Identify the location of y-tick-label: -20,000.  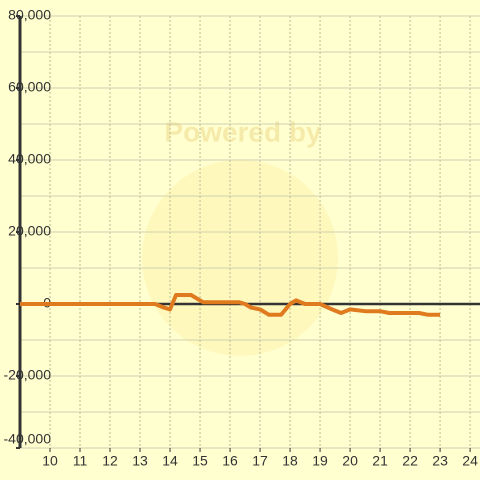
(28, 375).